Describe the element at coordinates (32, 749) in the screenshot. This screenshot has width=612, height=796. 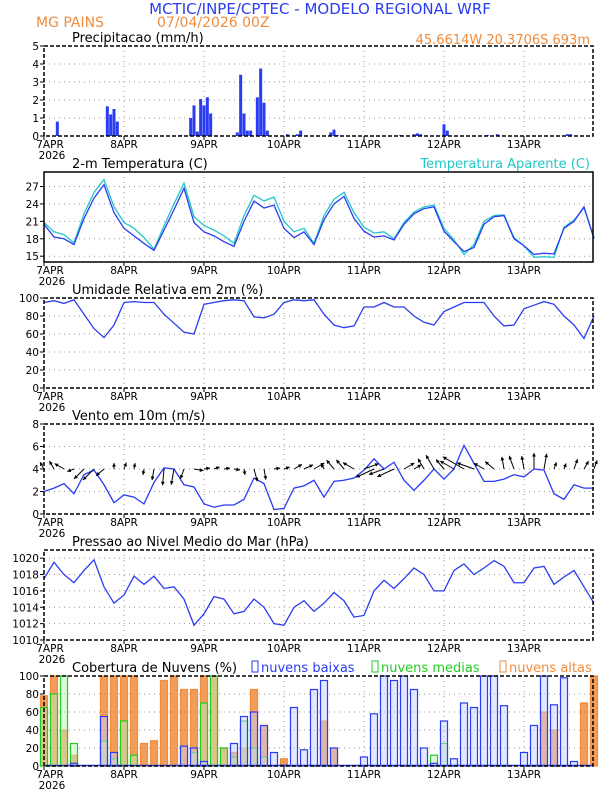
I see `y-tick-label: 20` at that location.